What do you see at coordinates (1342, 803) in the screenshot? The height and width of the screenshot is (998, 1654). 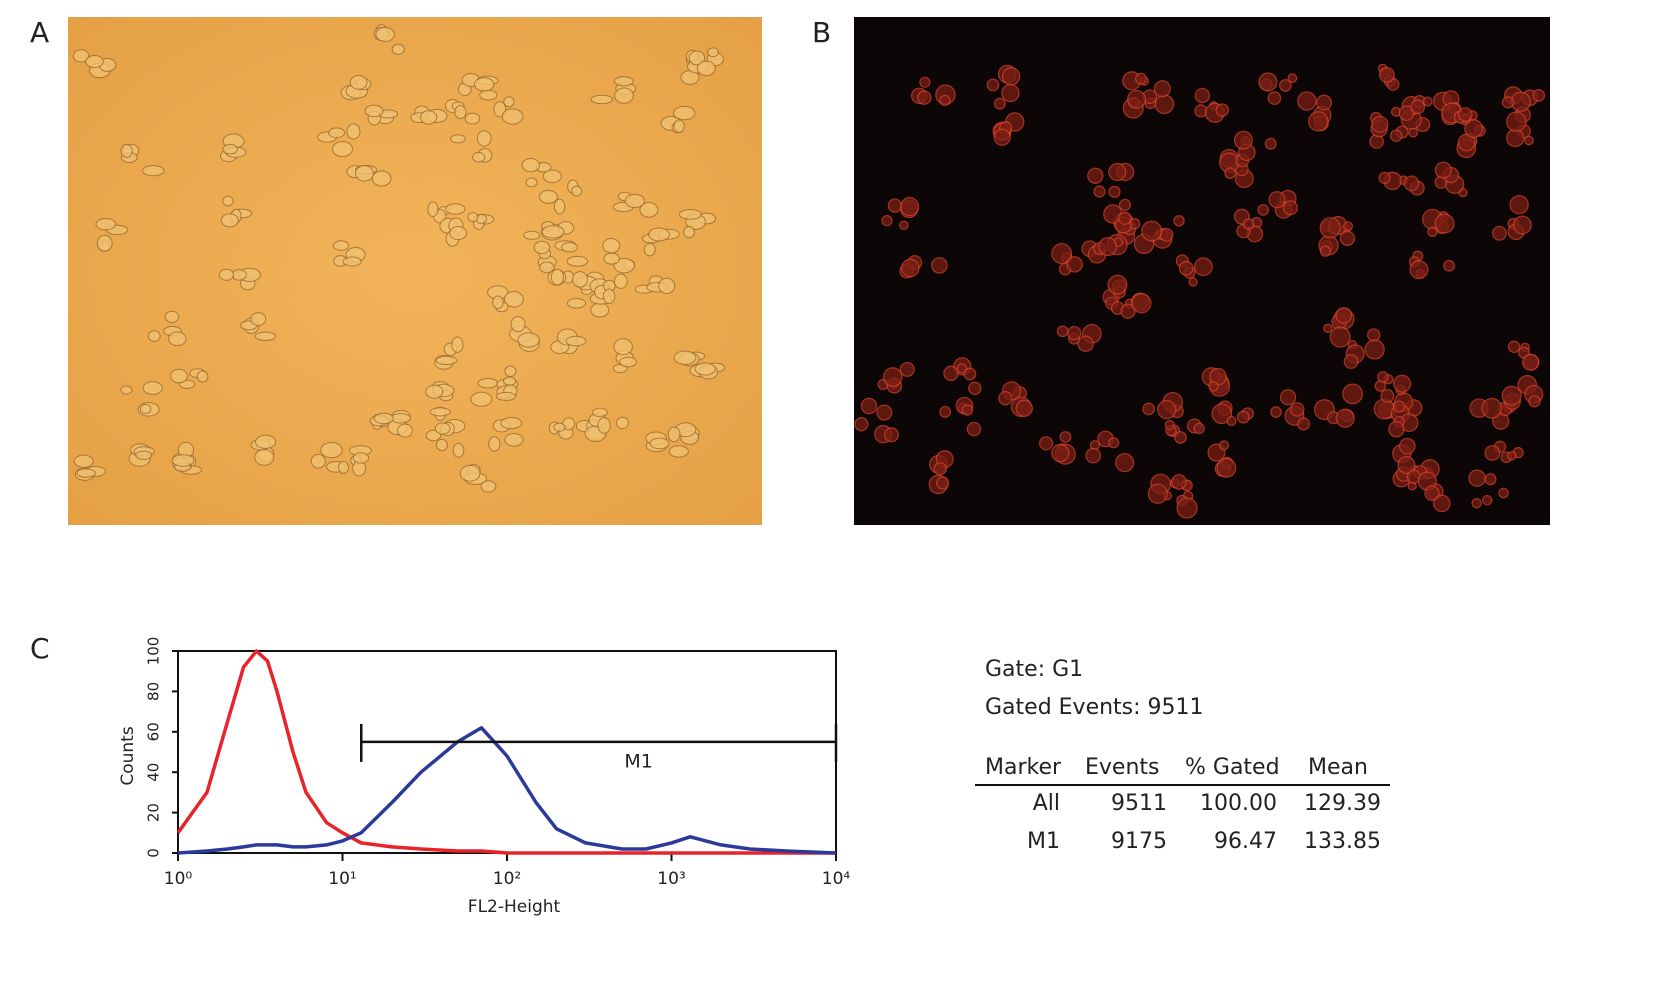 I see `table-cell: 129.39` at bounding box center [1342, 803].